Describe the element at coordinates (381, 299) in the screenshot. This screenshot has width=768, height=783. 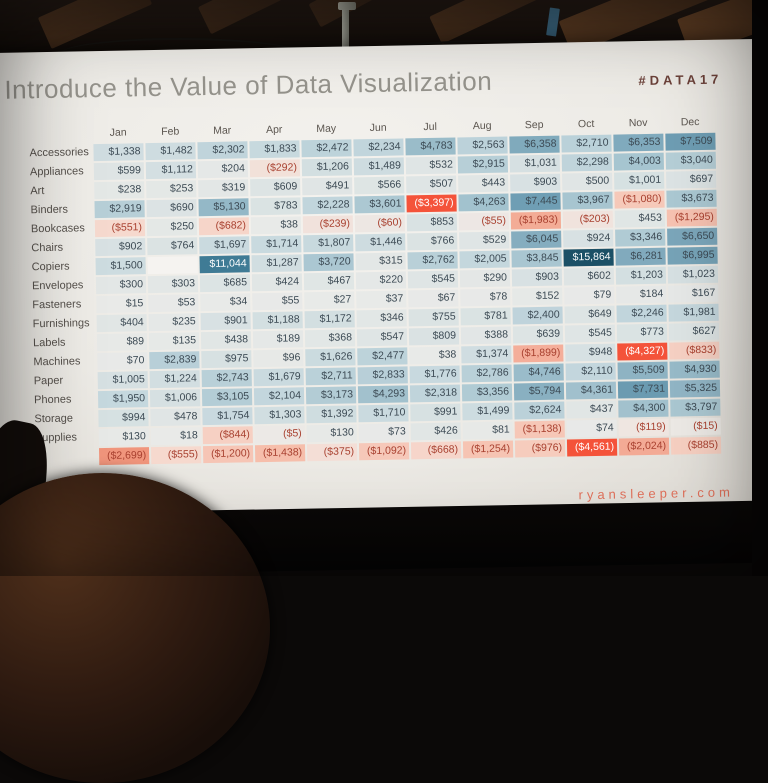
I see `heatmap-cell: $37` at that location.